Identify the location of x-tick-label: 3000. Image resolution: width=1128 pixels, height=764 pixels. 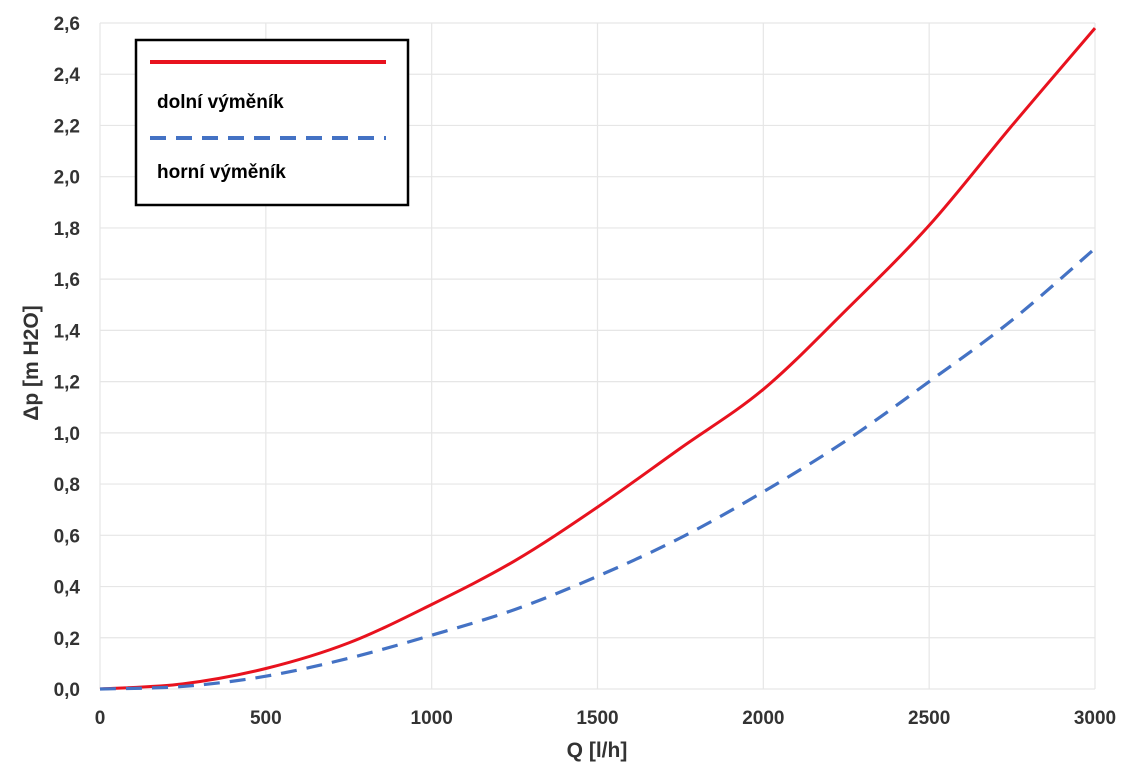
(1095, 718).